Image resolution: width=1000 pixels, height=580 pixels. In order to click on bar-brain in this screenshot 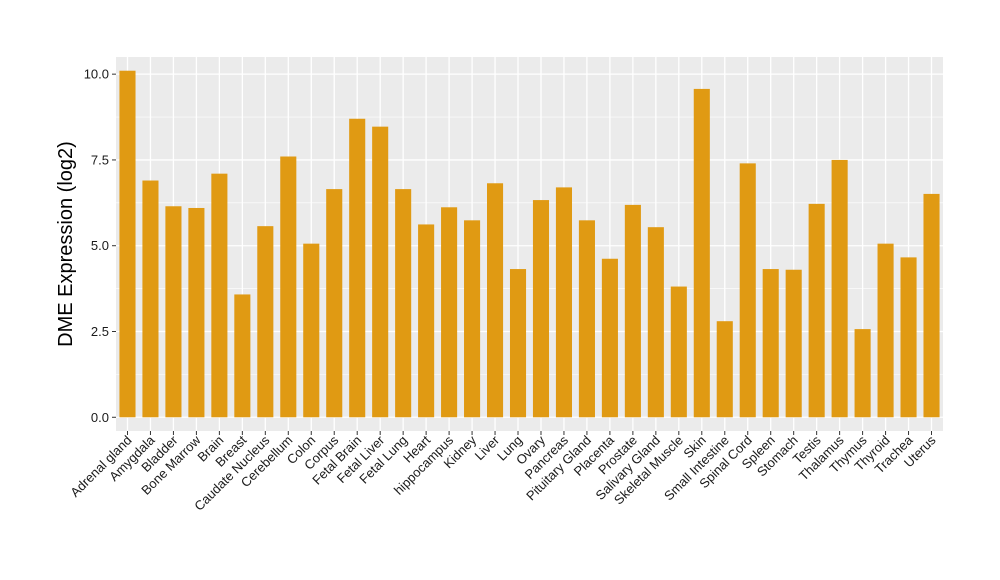, I will do `click(219, 295)`.